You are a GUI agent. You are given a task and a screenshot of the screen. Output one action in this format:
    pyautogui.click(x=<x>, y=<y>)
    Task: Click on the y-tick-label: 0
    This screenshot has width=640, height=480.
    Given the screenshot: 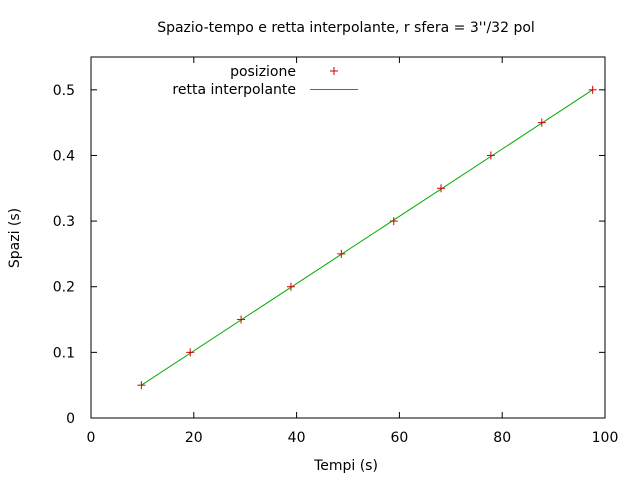 What is the action you would take?
    pyautogui.click(x=70, y=419)
    